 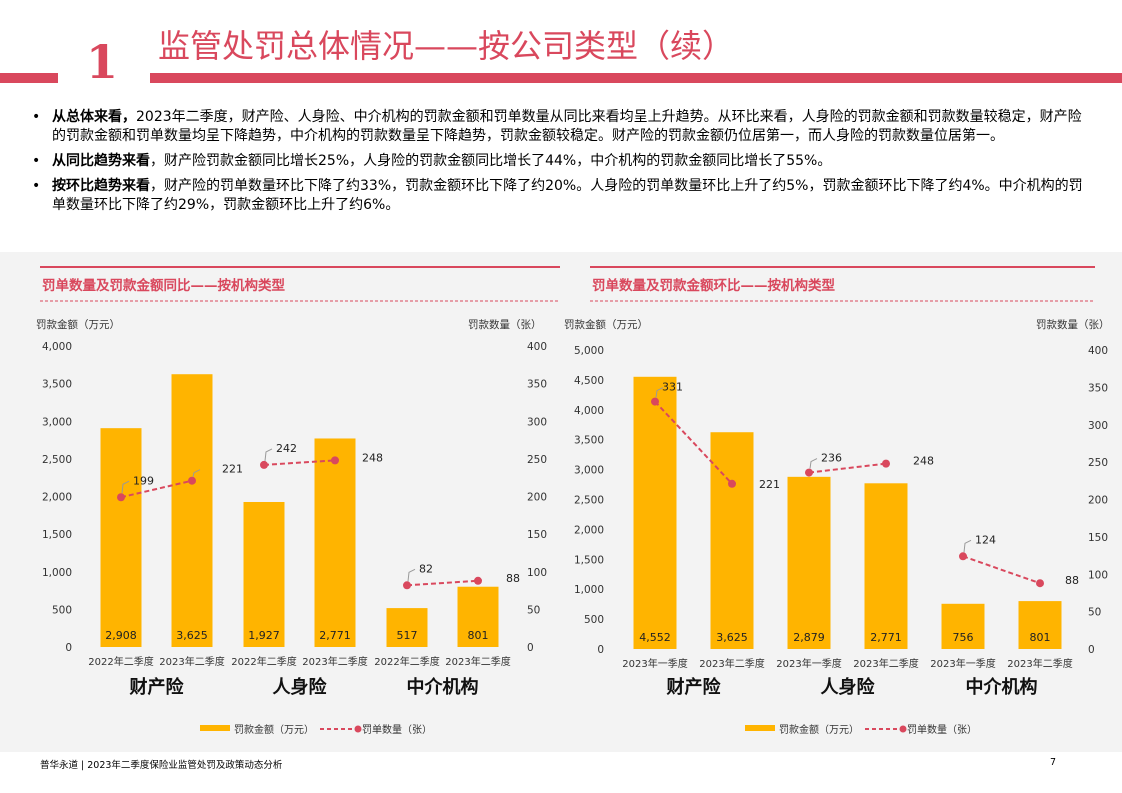 I want to click on section-number: 1, so click(x=102, y=62).